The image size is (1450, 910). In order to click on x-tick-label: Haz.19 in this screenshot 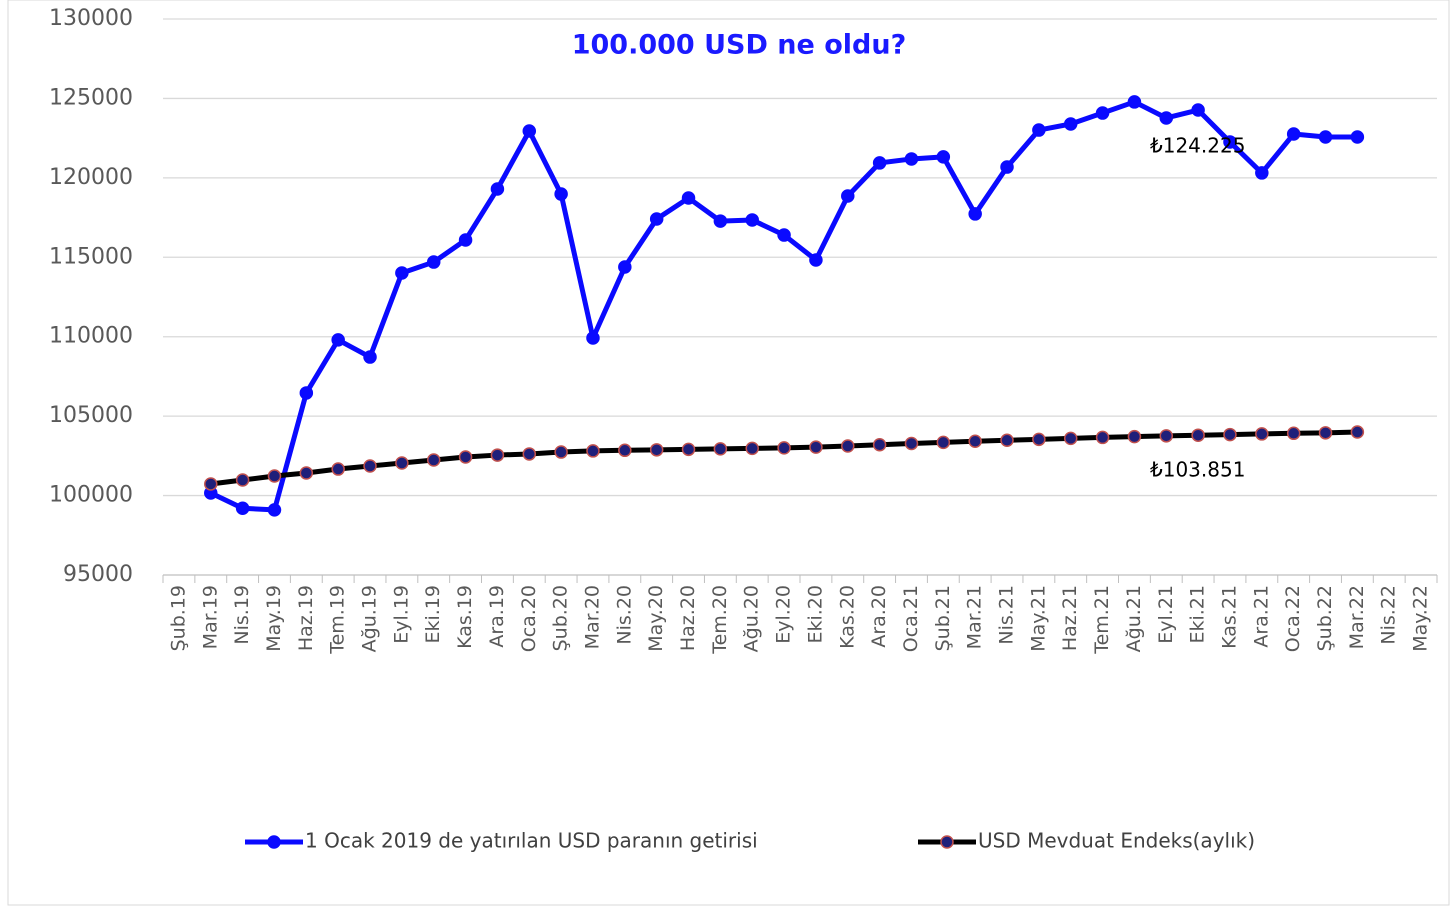, I will do `click(306, 618)`.